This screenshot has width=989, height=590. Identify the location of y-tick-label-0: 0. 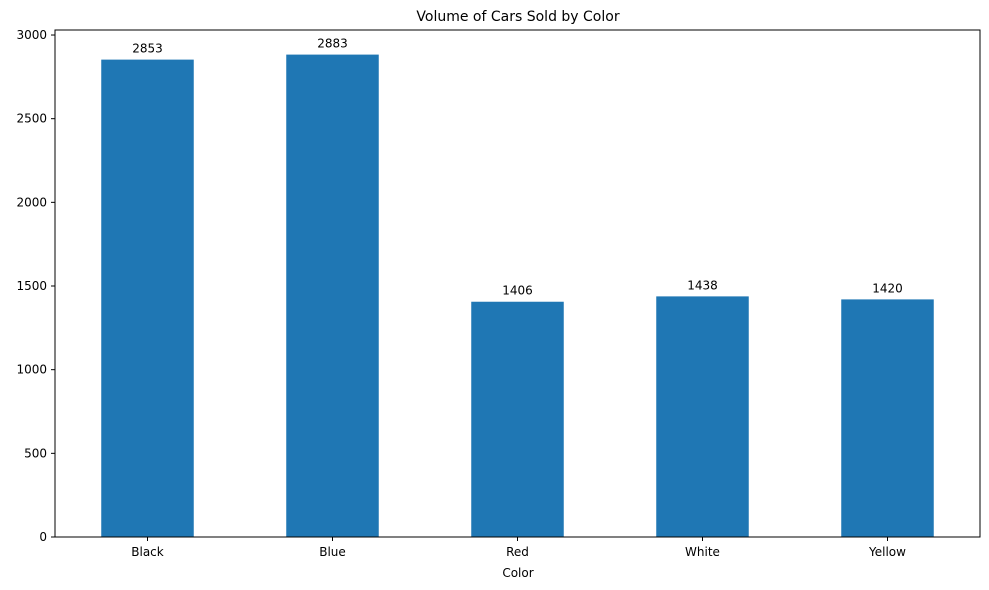
(43, 537).